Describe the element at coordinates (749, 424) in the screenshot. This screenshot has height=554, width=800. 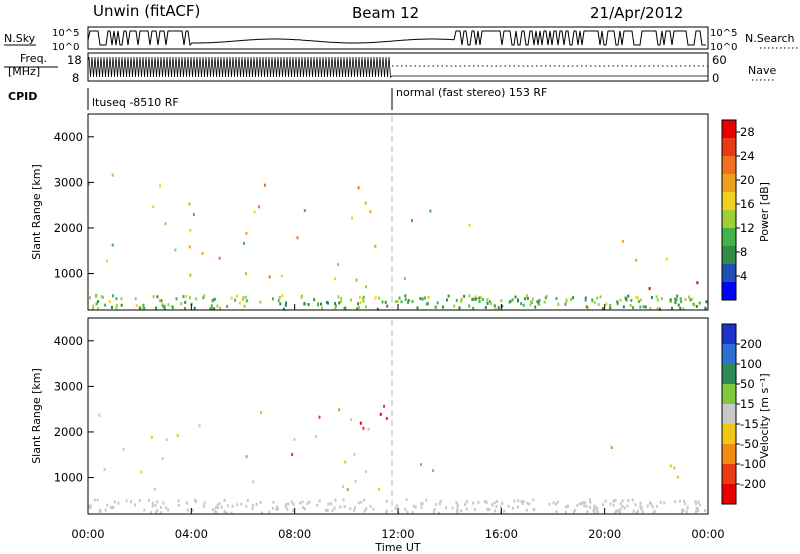
I see `colorbar-tick-label: -15` at that location.